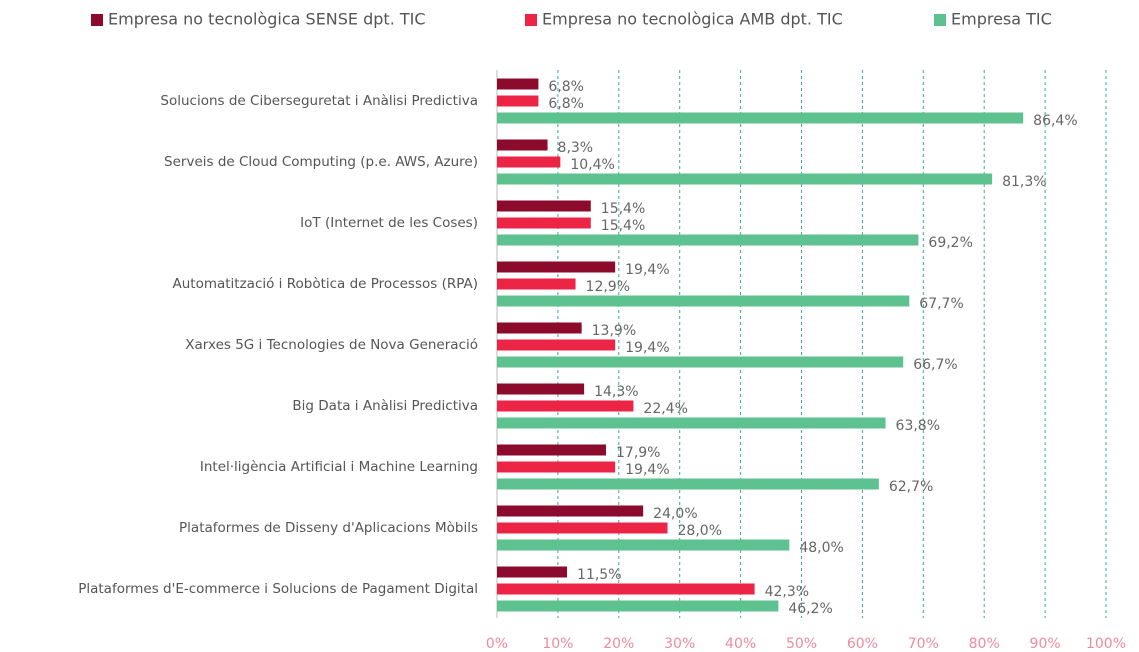 This screenshot has height=652, width=1139. I want to click on data-label: 10,4%, so click(592, 165).